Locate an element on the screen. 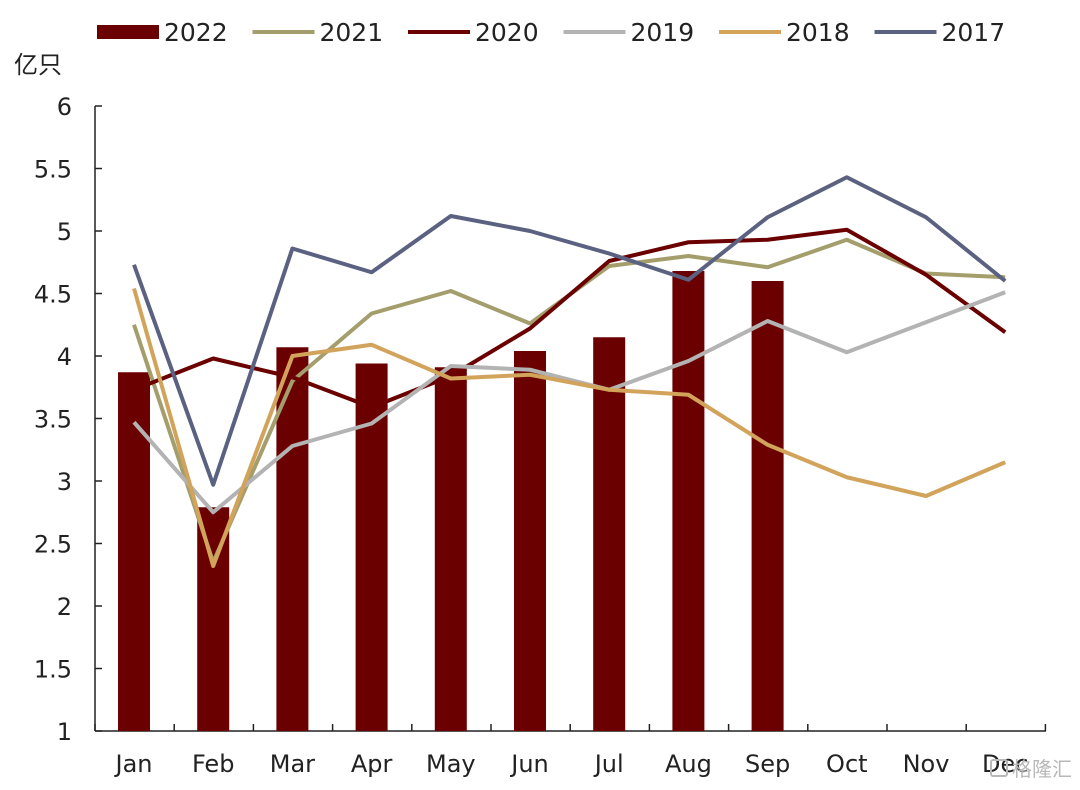  bar-2022-jul is located at coordinates (609, 534).